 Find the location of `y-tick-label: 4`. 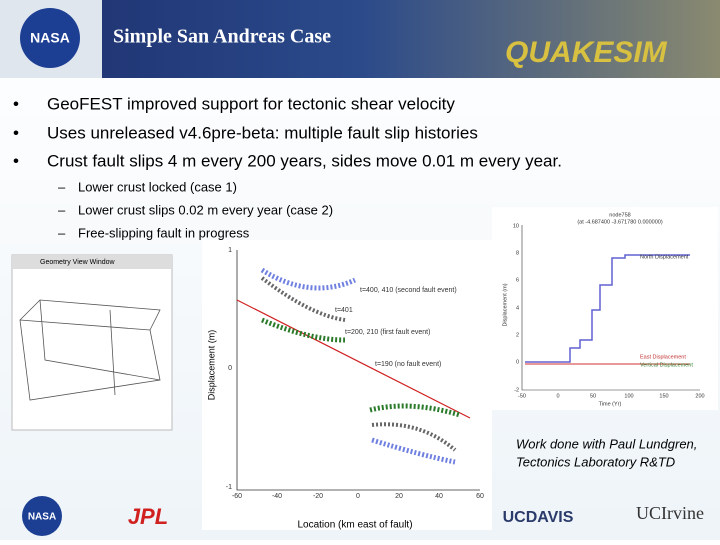

y-tick-label: 4 is located at coordinates (517, 308).